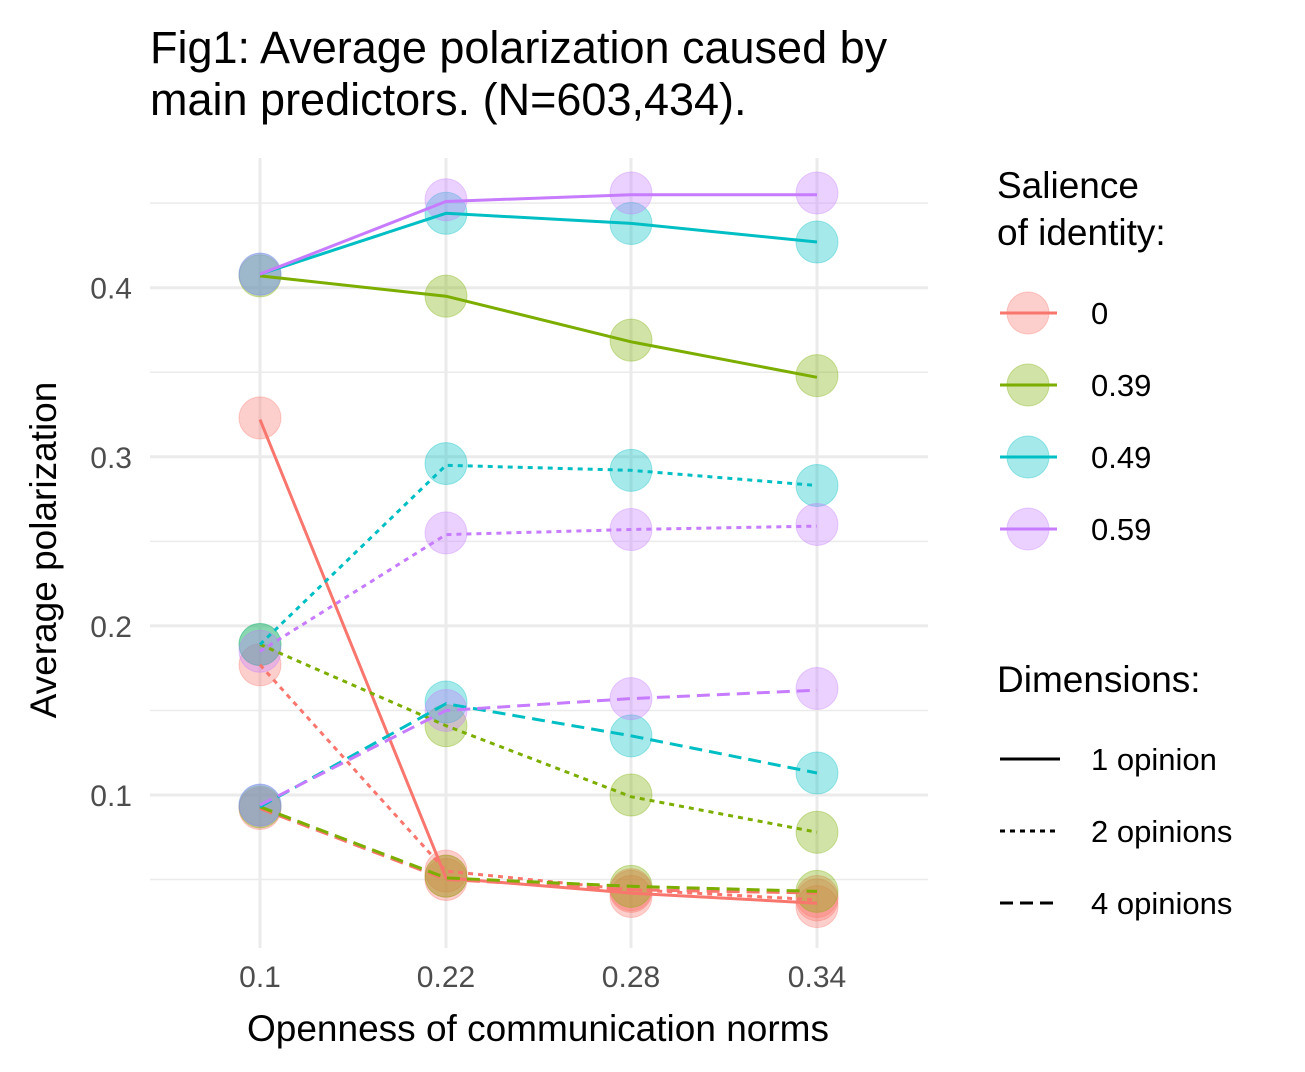  Describe the element at coordinates (631, 977) in the screenshot. I see `x-tick-label: 0.28` at that location.